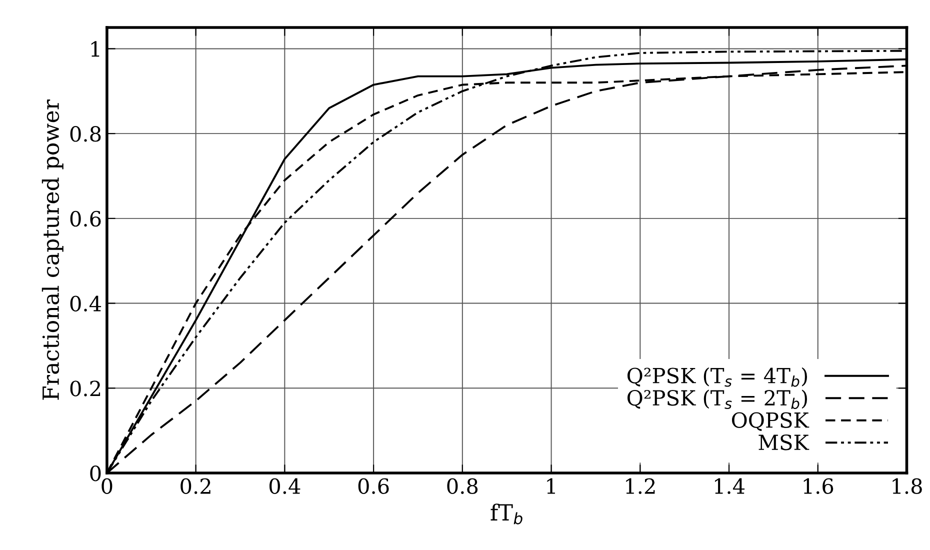  I want to click on legend-label: Q²PSK (T$_{s}$ = 2T$_{b}$), so click(717, 400).